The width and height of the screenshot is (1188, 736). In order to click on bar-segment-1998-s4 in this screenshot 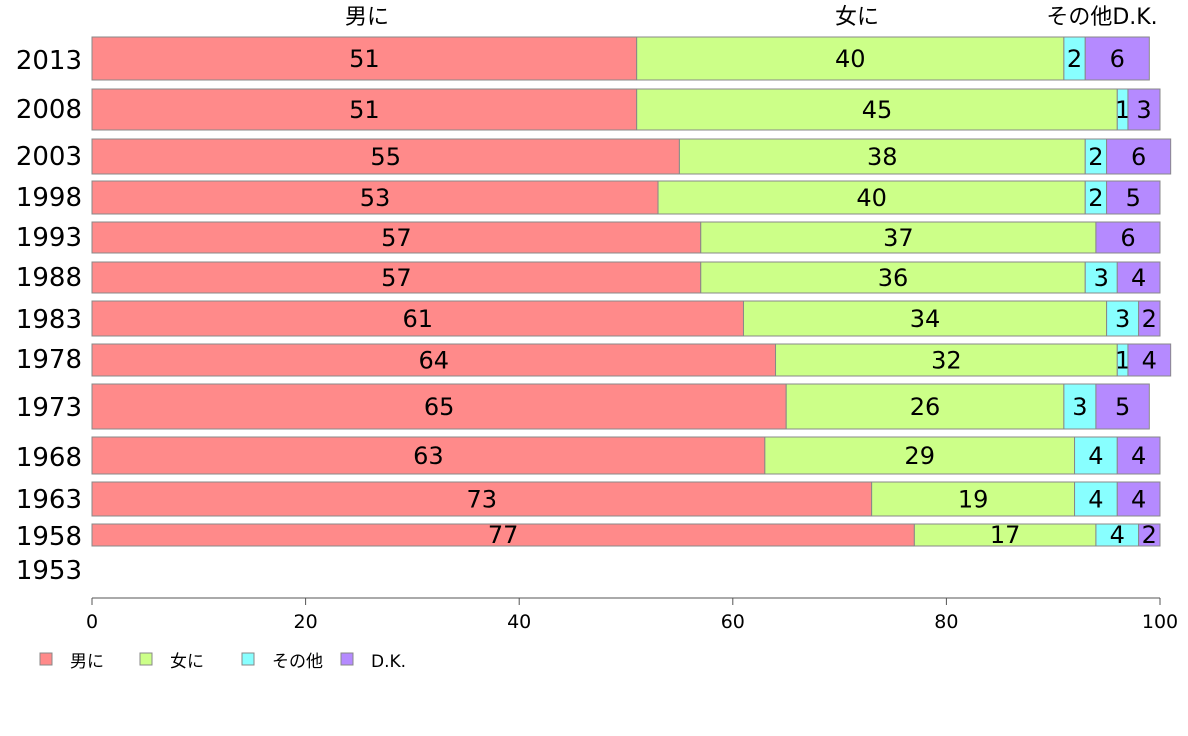, I will do `click(1133, 197)`.